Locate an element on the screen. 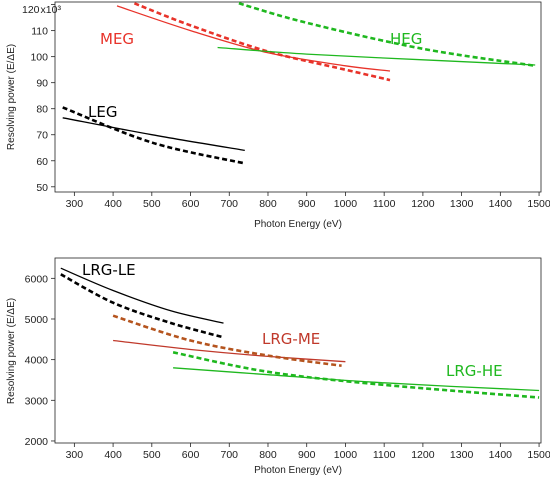  top-x-tick-label: 1200 is located at coordinates (423, 204).